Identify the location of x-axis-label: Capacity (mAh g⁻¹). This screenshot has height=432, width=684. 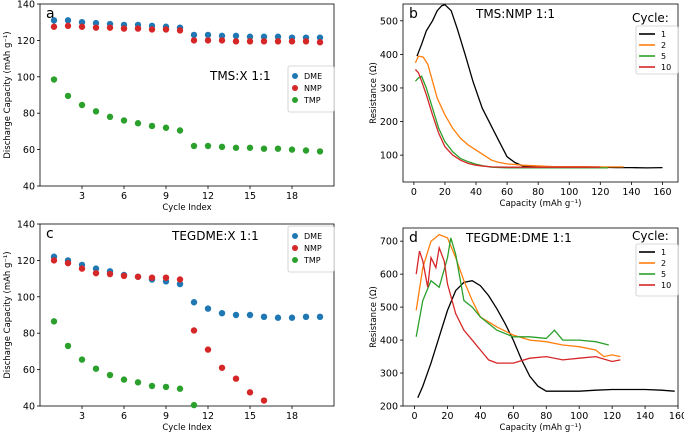
(541, 204).